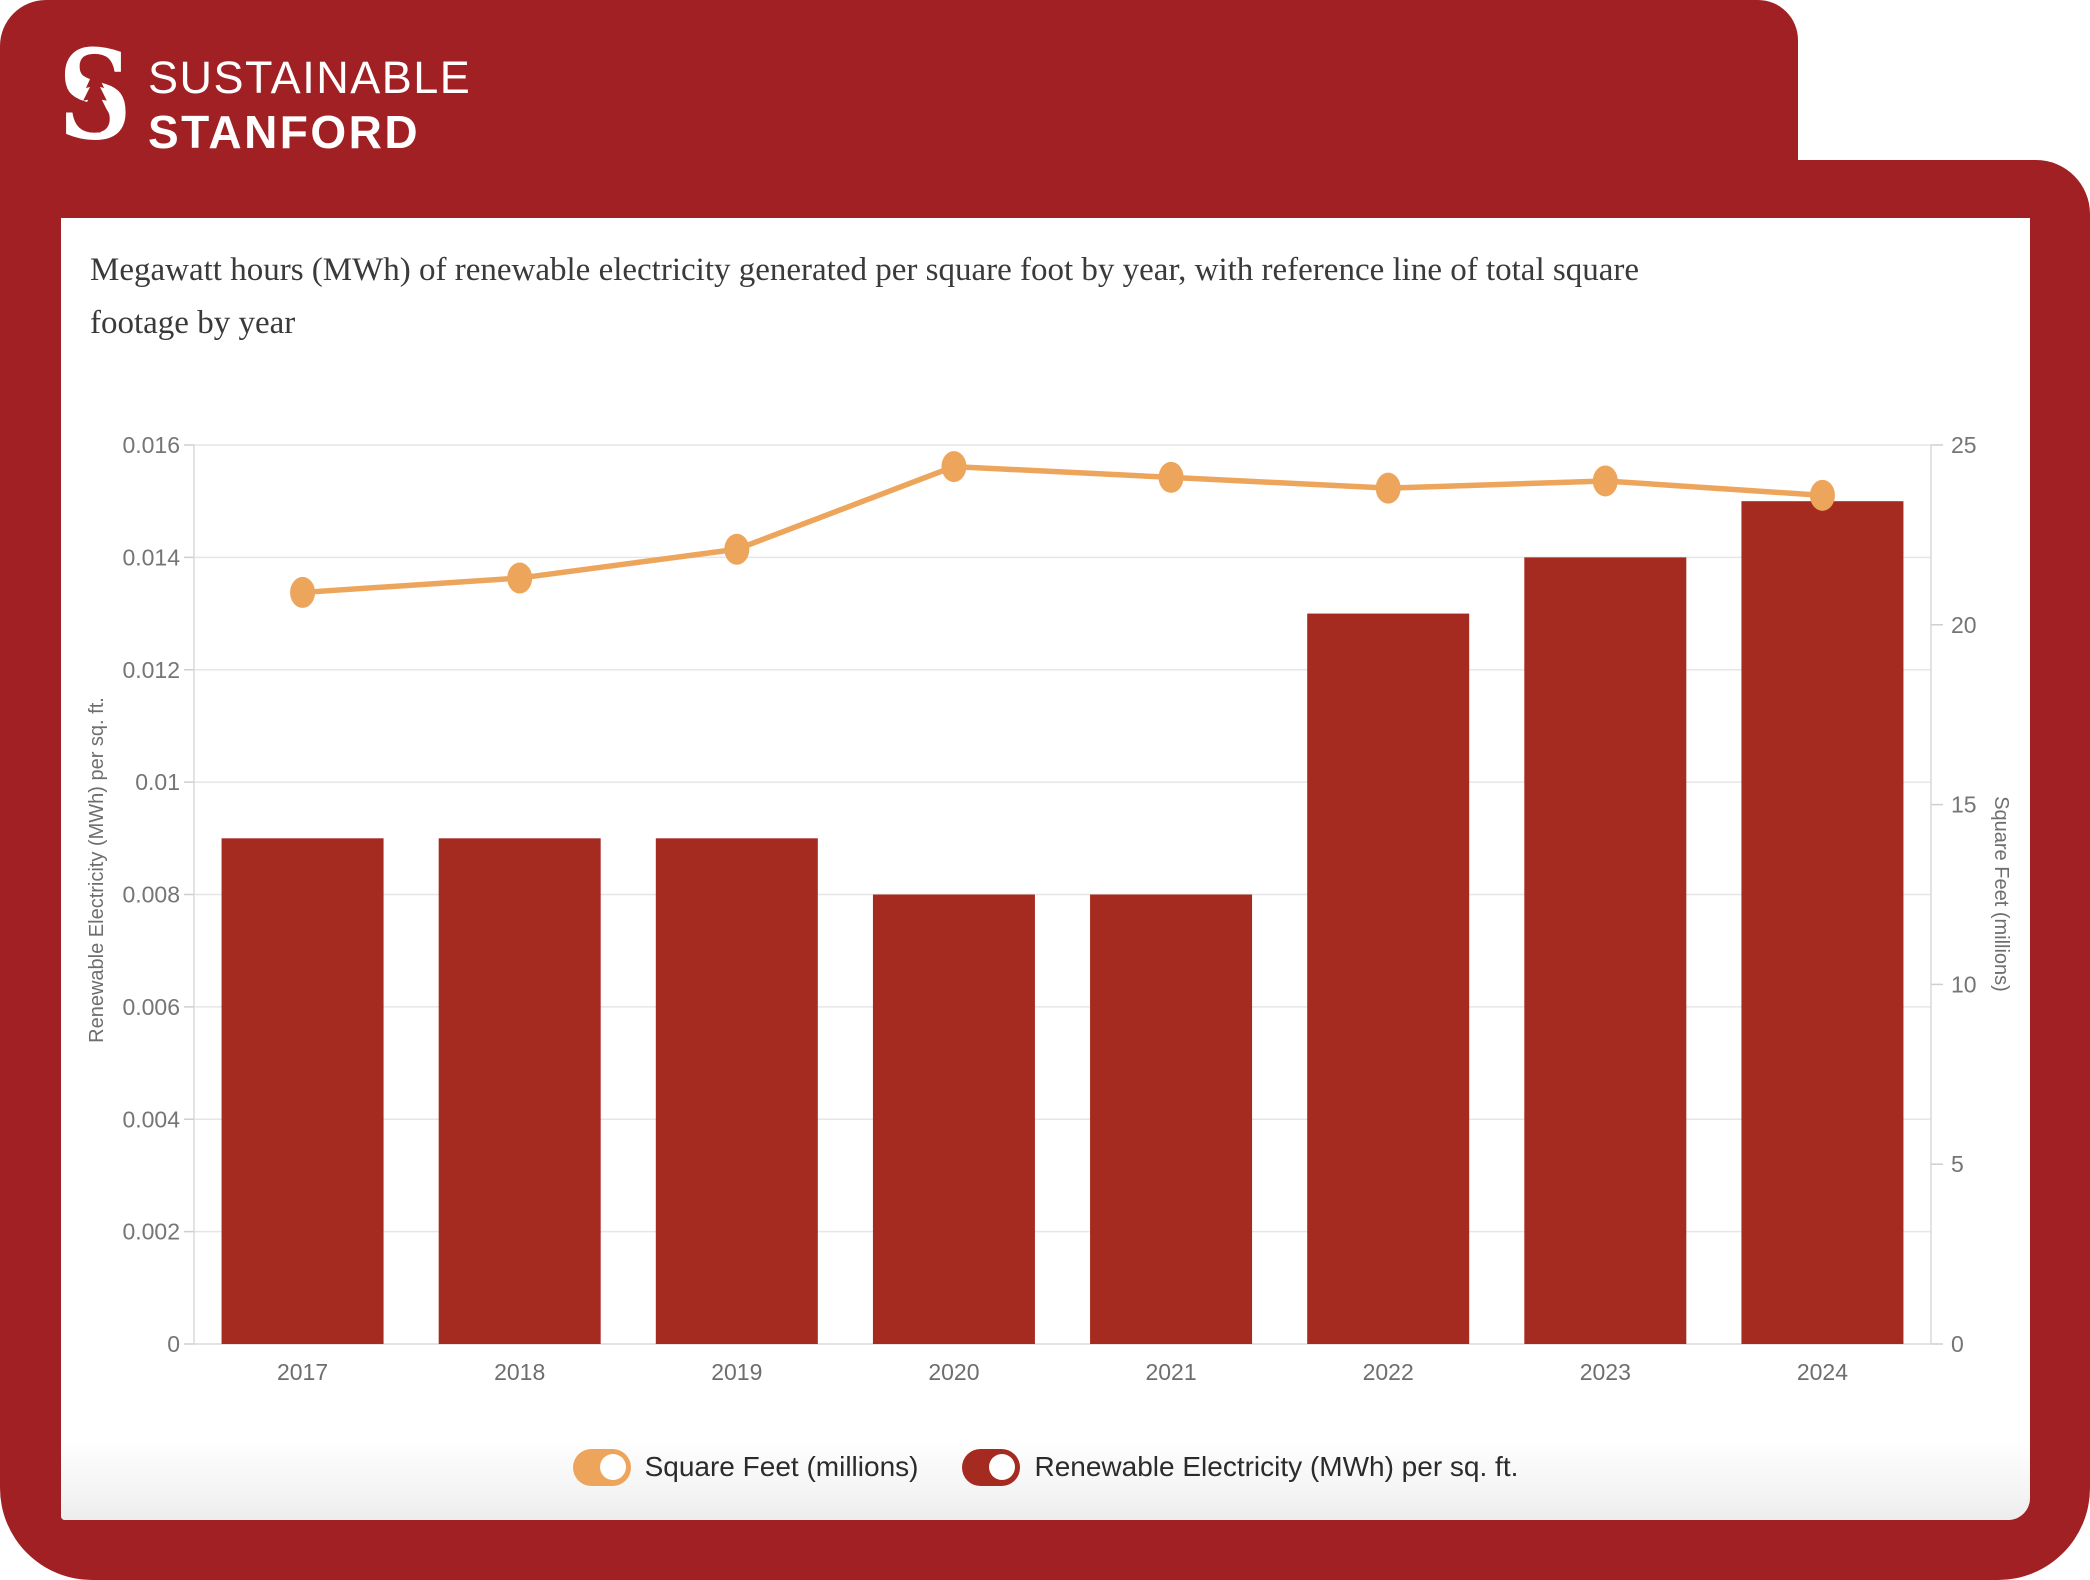 The height and width of the screenshot is (1580, 2090). I want to click on left-tick-label: 0.01, so click(157, 782).